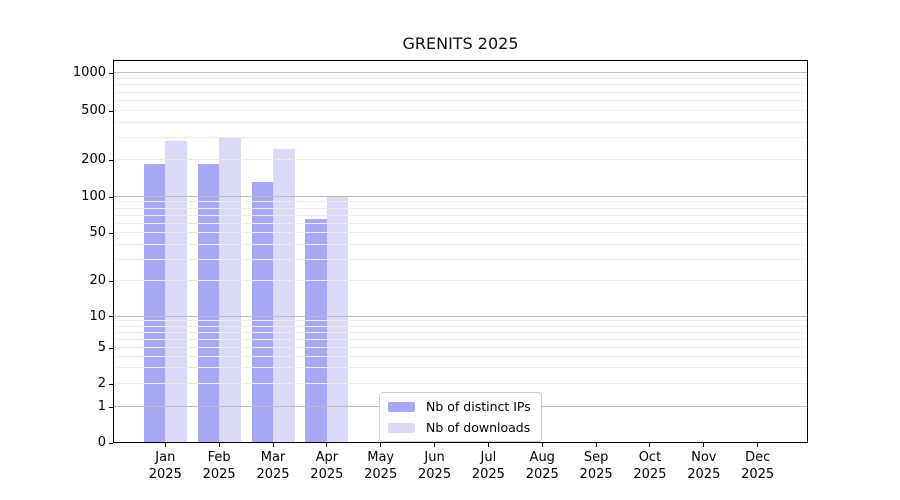  What do you see at coordinates (435, 466) in the screenshot?
I see `x-tick-label: Jun 2025` at bounding box center [435, 466].